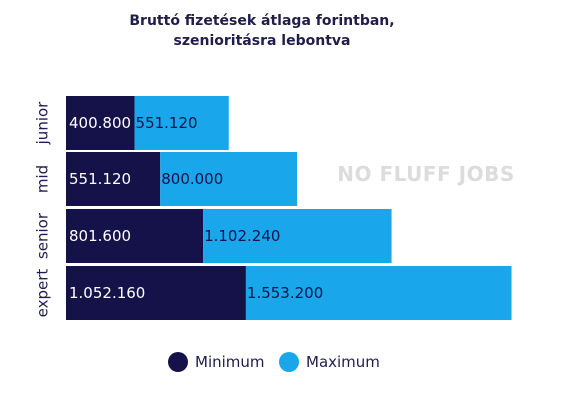 The height and width of the screenshot is (410, 580). What do you see at coordinates (178, 362) in the screenshot?
I see `legend-swatch-minimum` at bounding box center [178, 362].